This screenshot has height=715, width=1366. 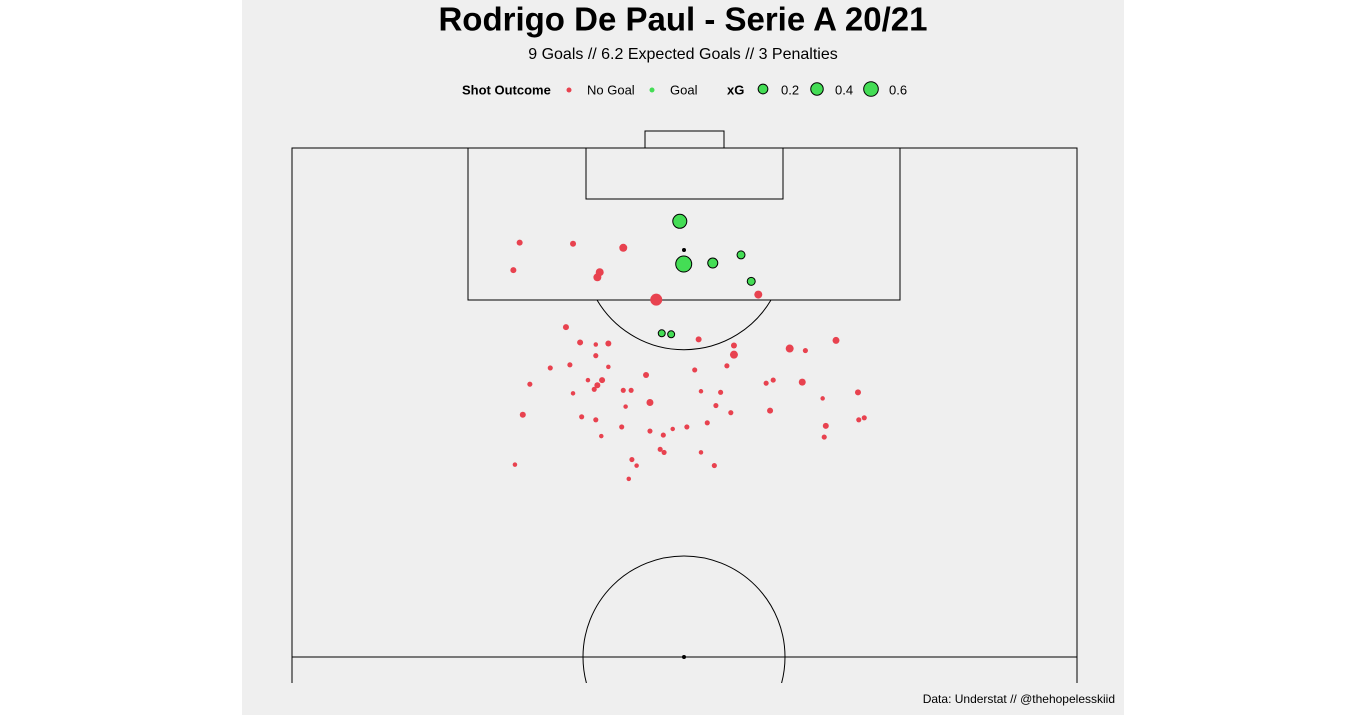 What do you see at coordinates (844, 89) in the screenshot?
I see `size-legend-label: 0.4` at bounding box center [844, 89].